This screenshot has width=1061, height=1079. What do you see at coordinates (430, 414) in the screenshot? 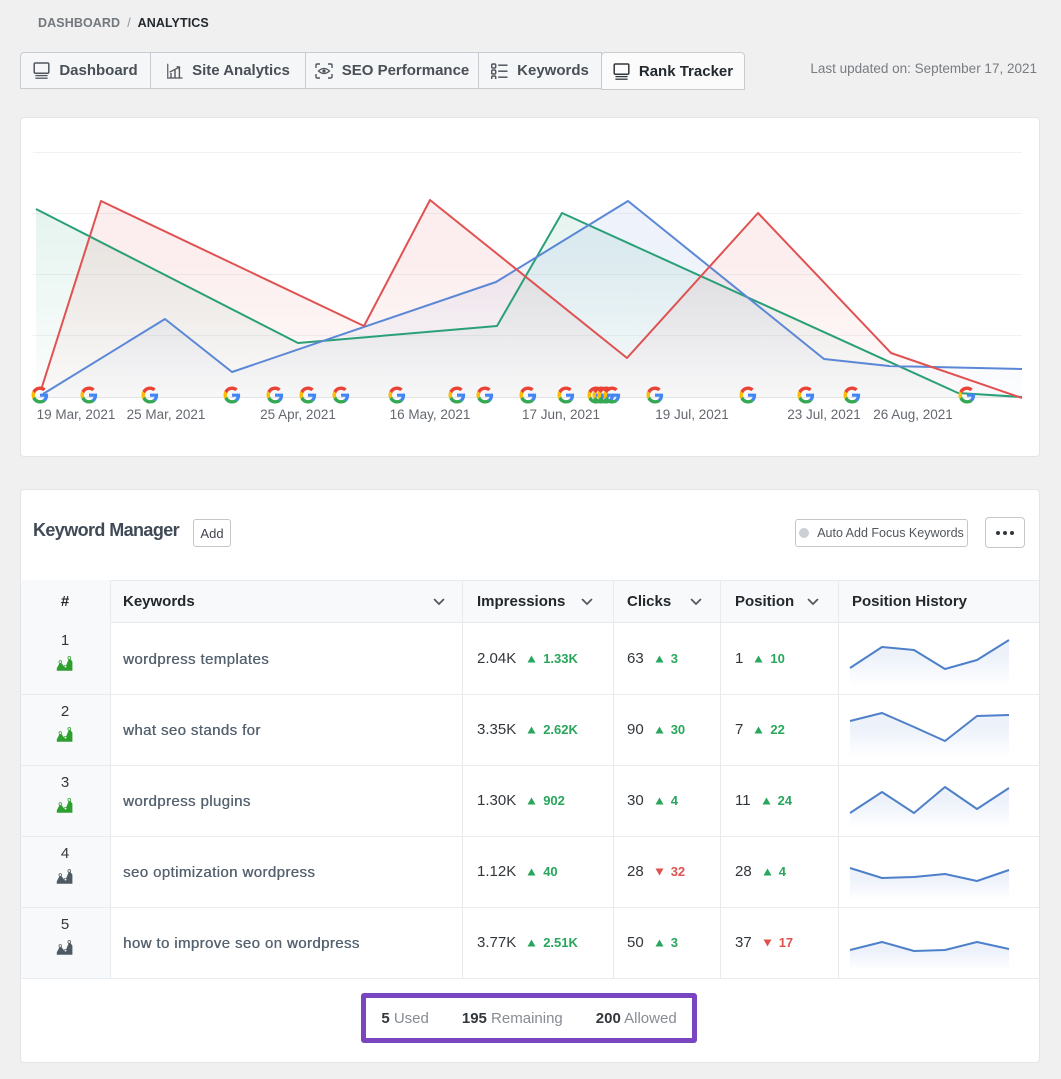
I see `svg-text: 16 May, 2021` at bounding box center [430, 414].